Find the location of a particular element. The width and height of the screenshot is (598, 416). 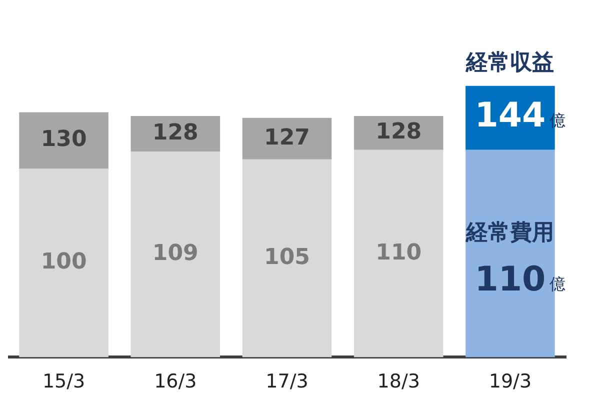

data-label: 109 is located at coordinates (175, 253).